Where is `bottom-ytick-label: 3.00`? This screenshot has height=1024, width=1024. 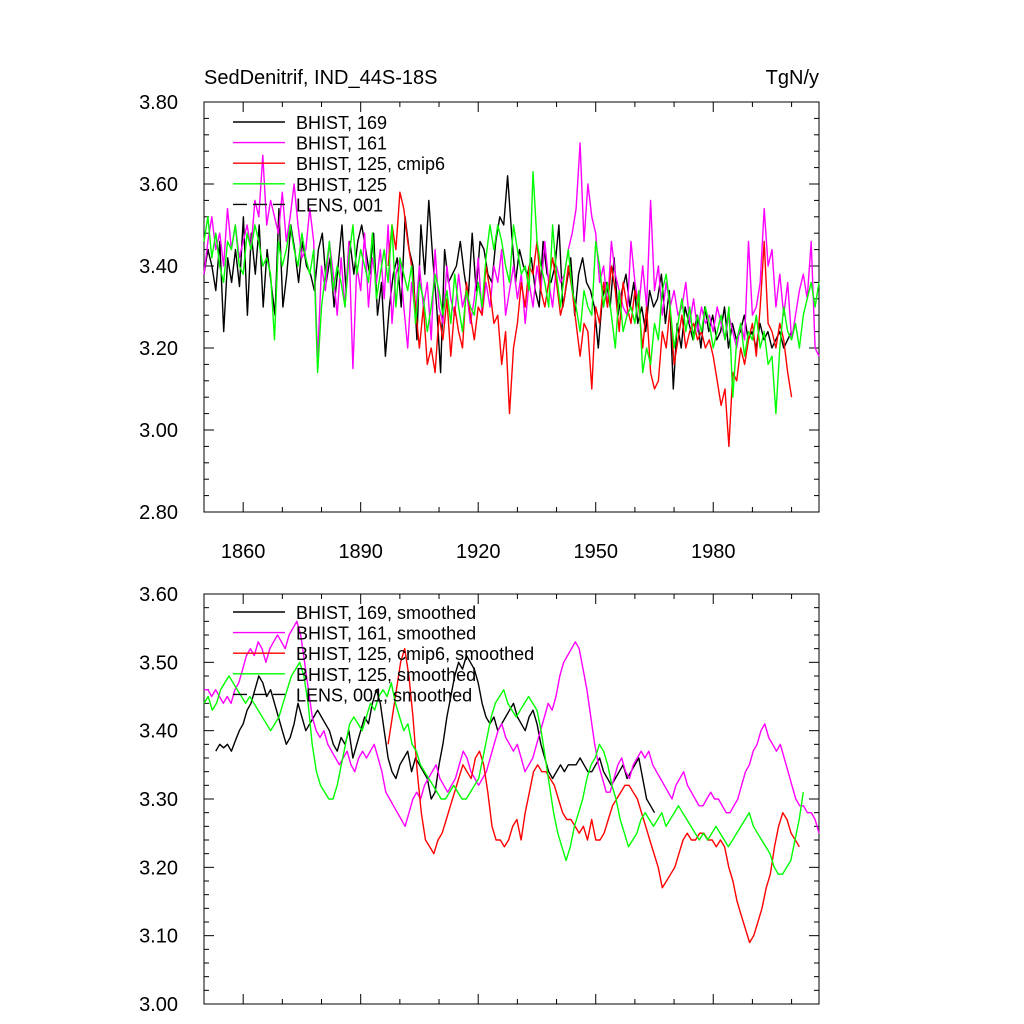 bottom-ytick-label: 3.00 is located at coordinates (158, 1005).